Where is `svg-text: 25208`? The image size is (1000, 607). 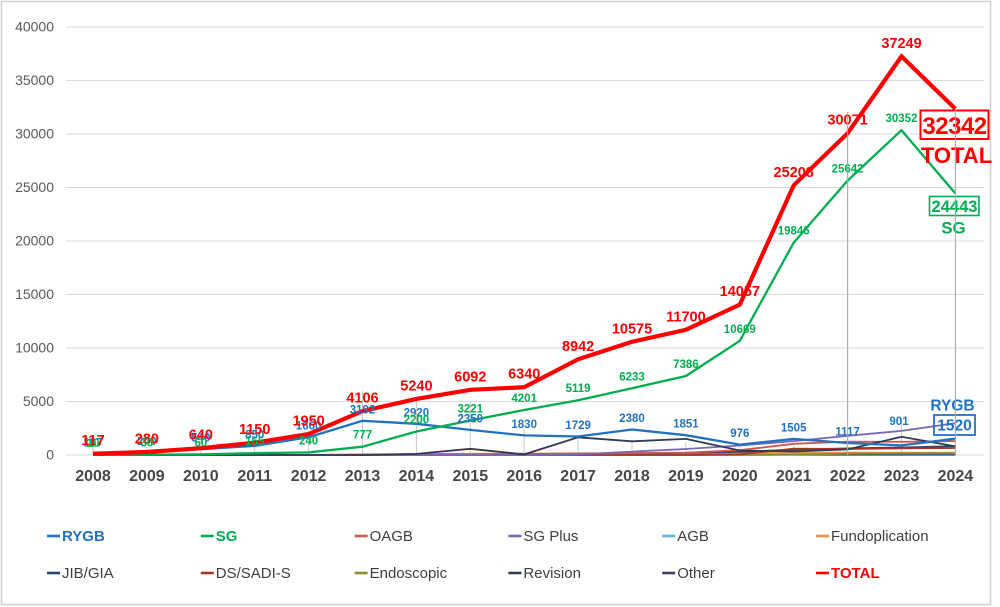
svg-text: 25208 is located at coordinates (794, 173).